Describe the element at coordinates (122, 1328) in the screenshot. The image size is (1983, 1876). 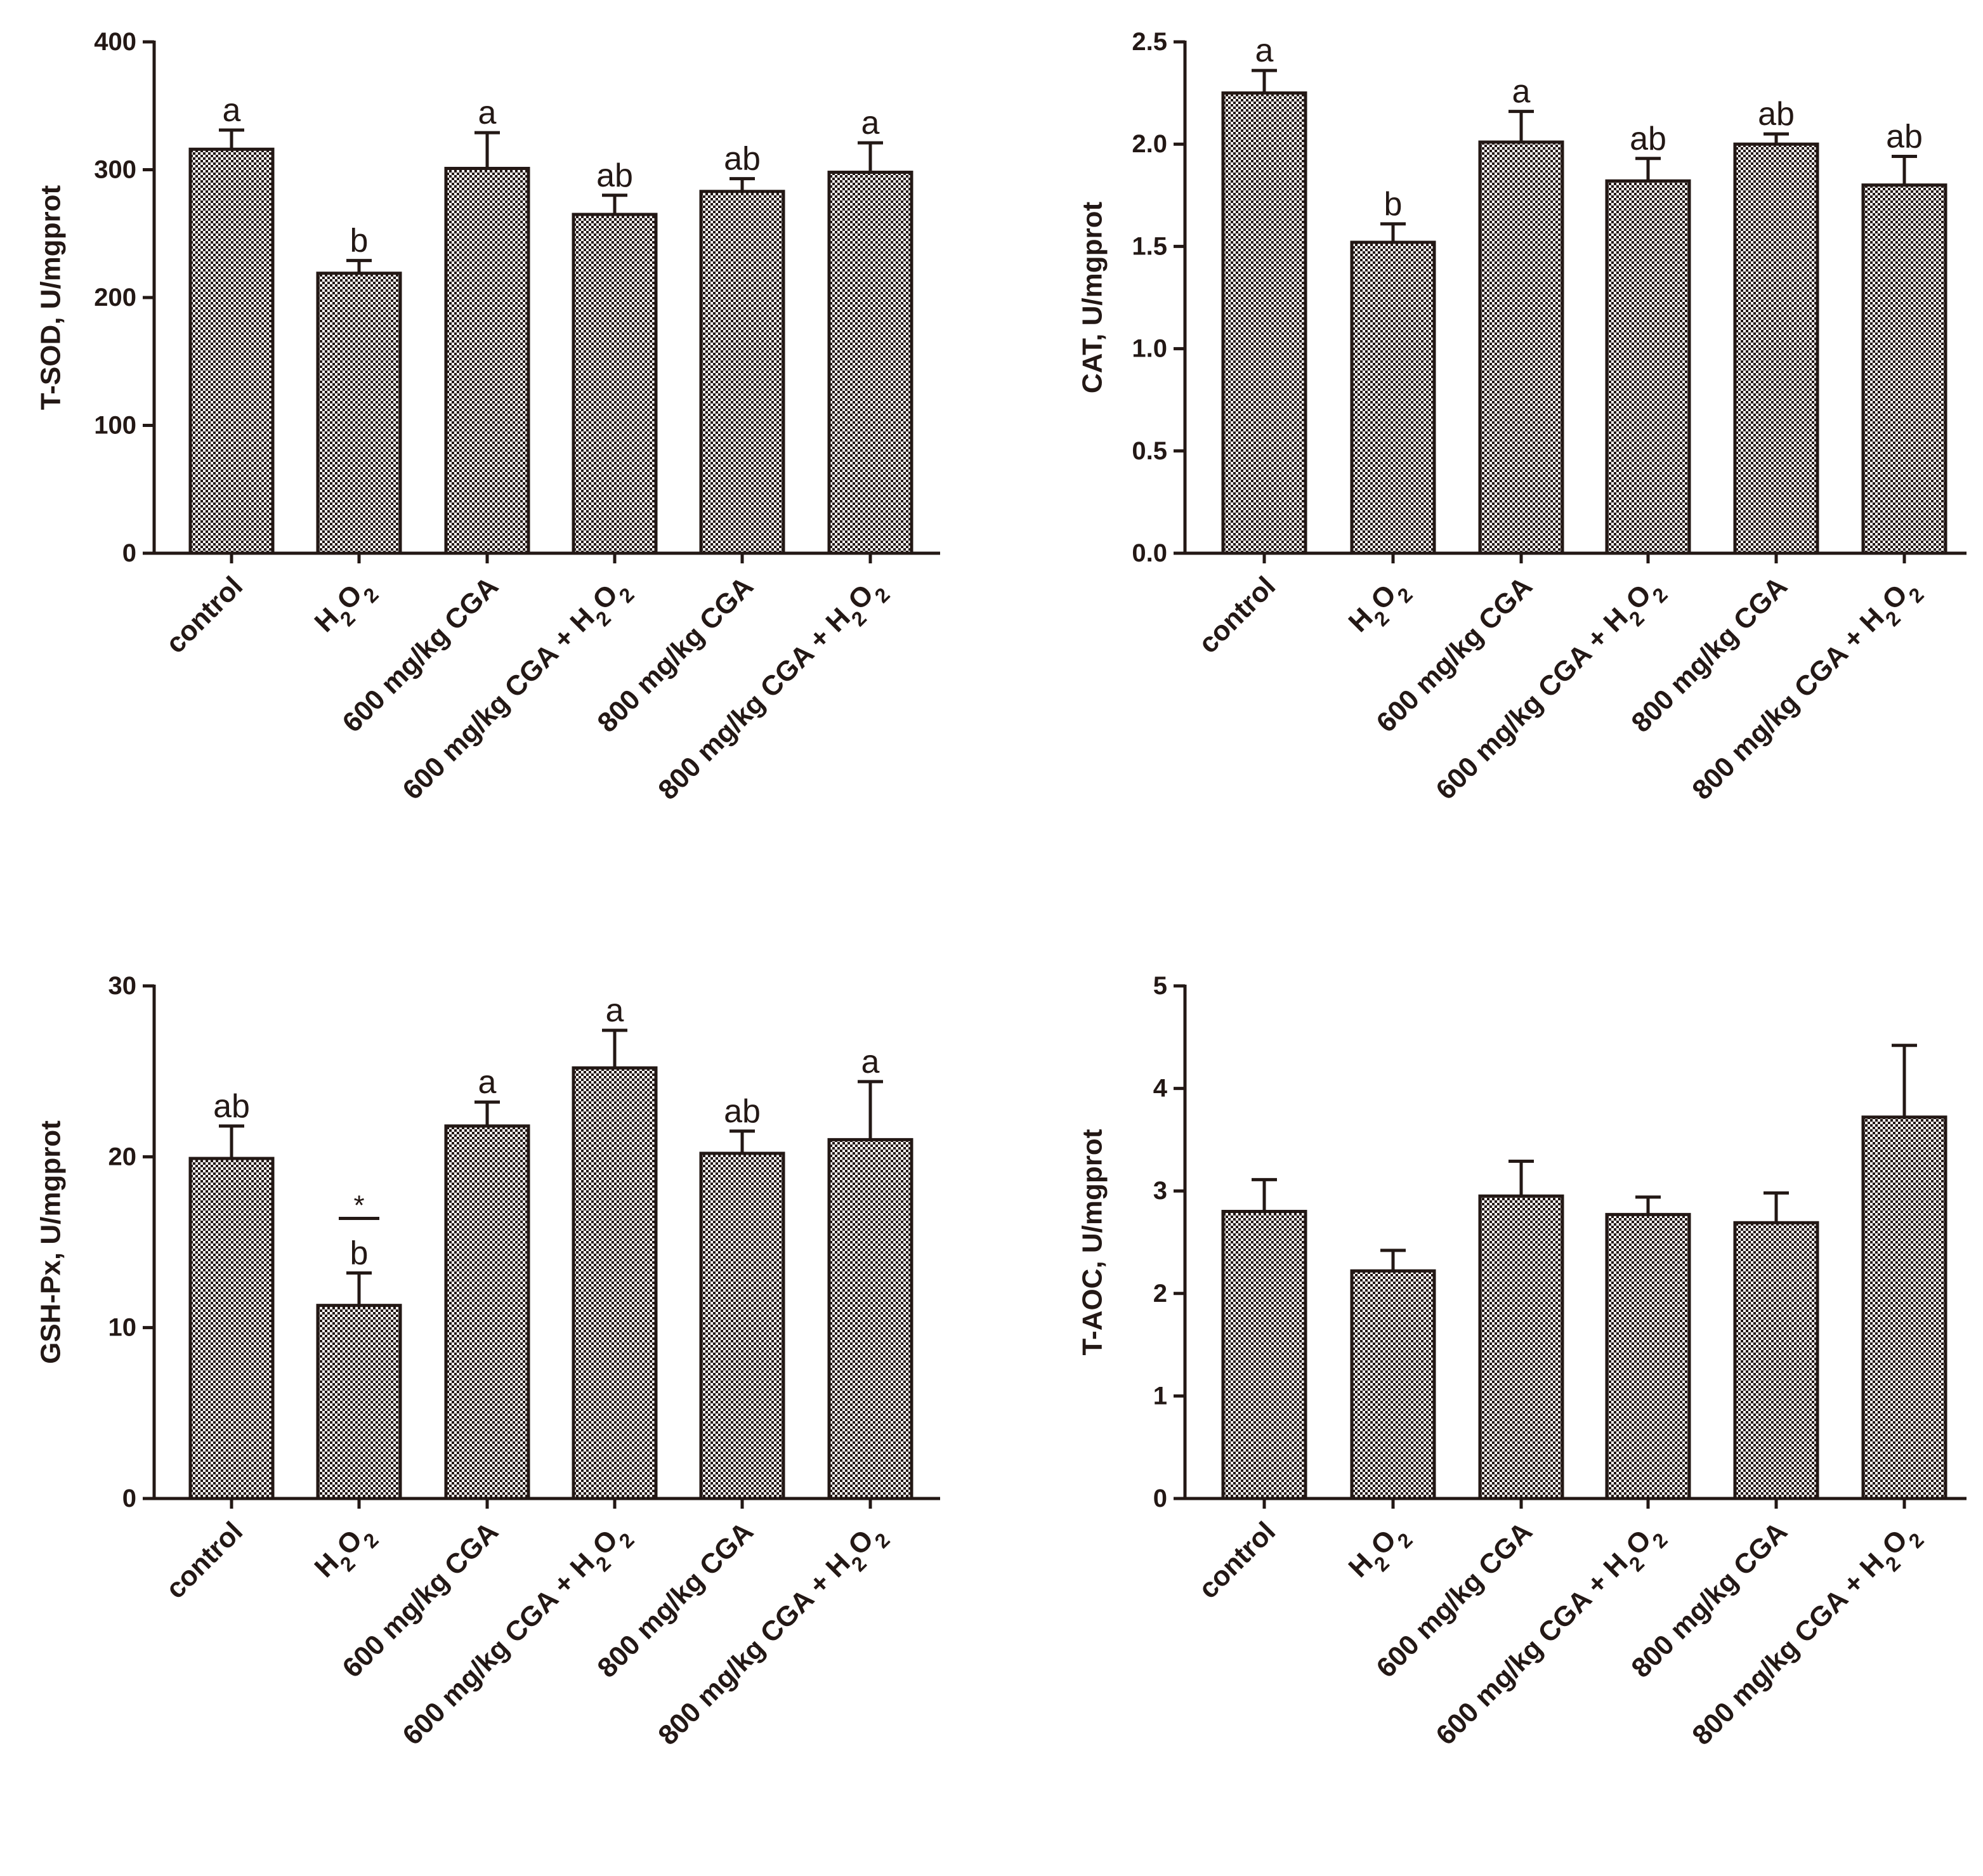
I see `y-tick-label: 10` at that location.